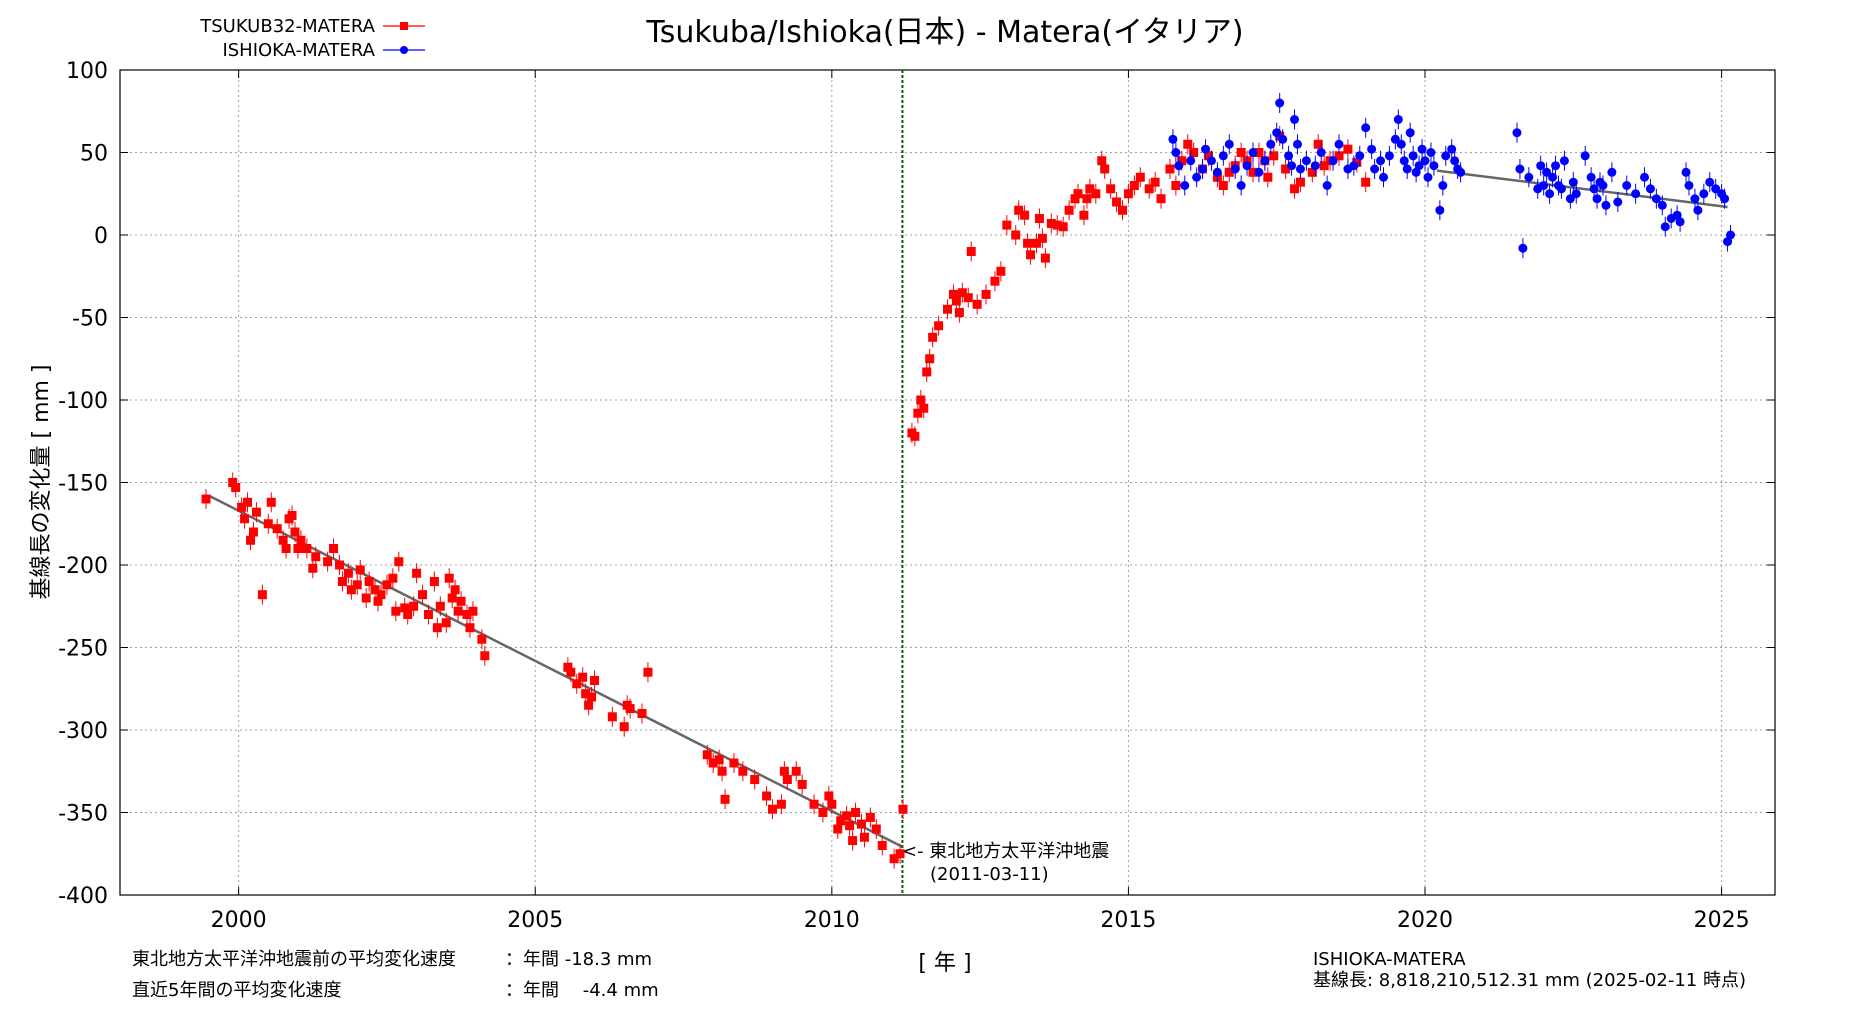  What do you see at coordinates (404, 26) in the screenshot?
I see `legend-marker-tsukub32` at bounding box center [404, 26].